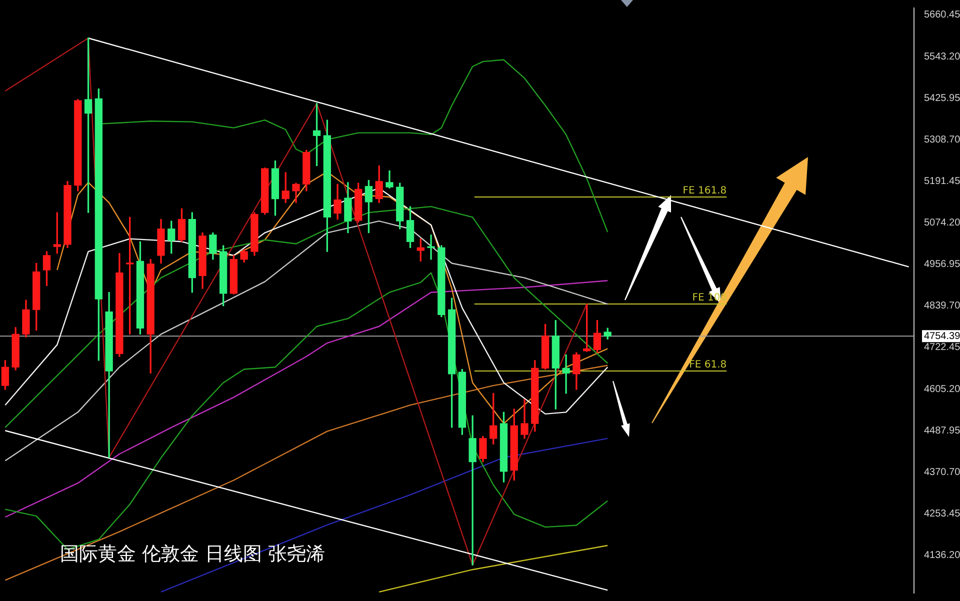 This screenshot has height=601, width=960. I want to click on y-tick-label: 5543.20, so click(942, 56).